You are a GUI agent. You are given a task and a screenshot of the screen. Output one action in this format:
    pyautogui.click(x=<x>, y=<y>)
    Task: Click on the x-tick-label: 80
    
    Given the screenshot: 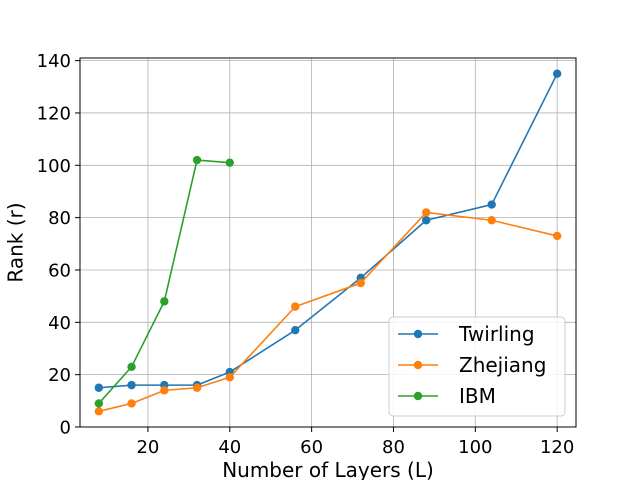 What is the action you would take?
    pyautogui.click(x=393, y=447)
    